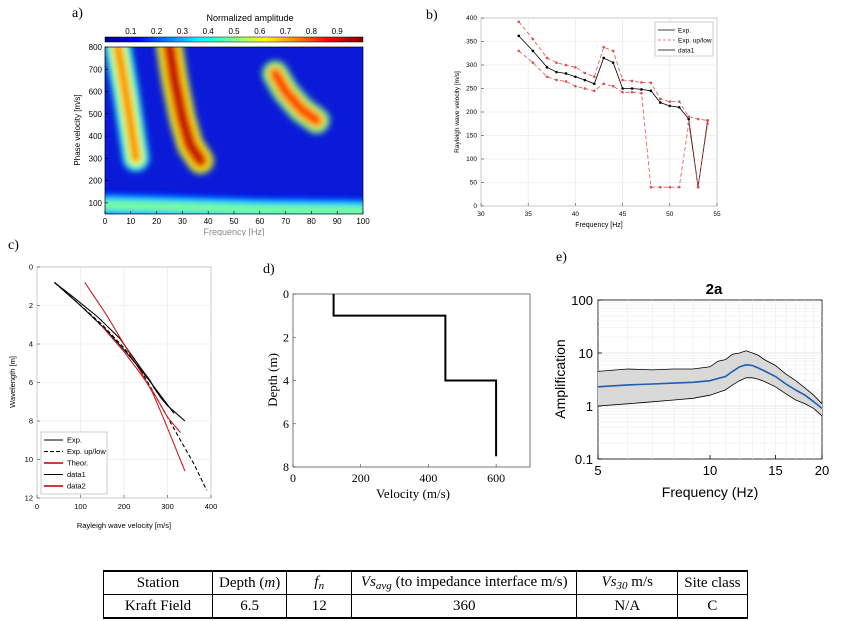  I want to click on x-tick-label: 55, so click(717, 214).